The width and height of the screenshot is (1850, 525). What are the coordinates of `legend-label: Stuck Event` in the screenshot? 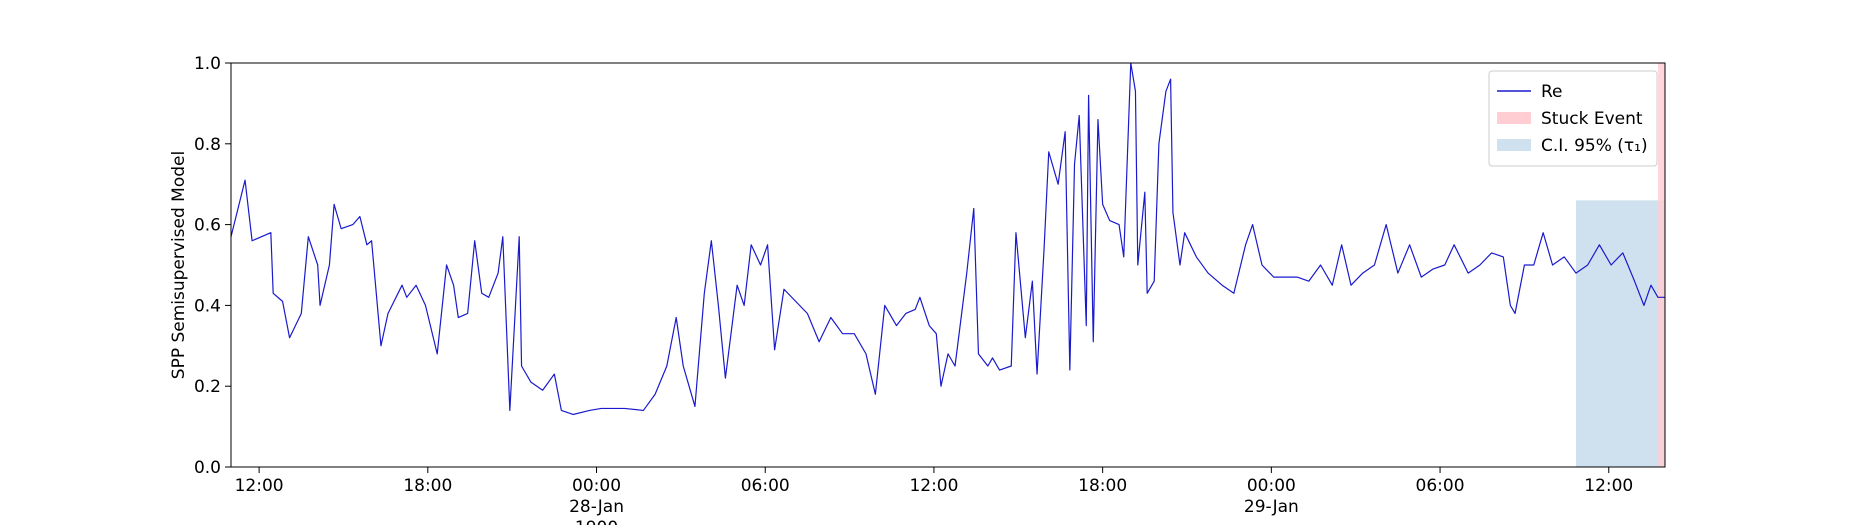 It's located at (1592, 119).